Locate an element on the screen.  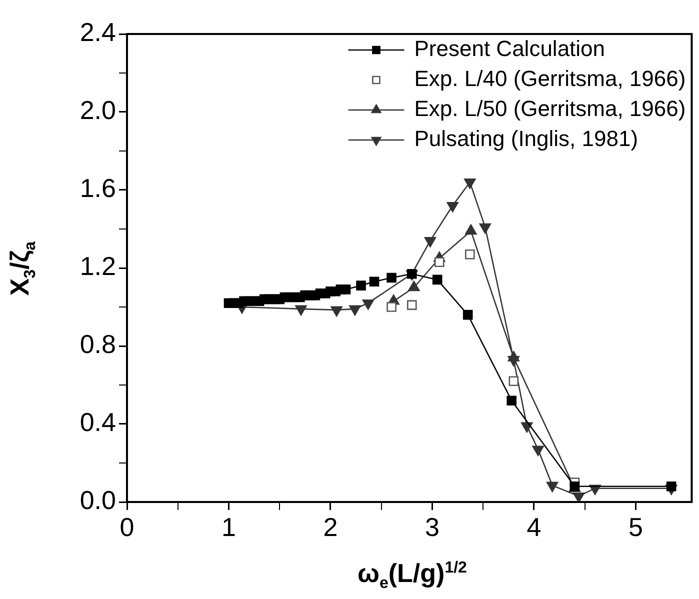
y-tick-label: 2.4 is located at coordinates (98, 32).